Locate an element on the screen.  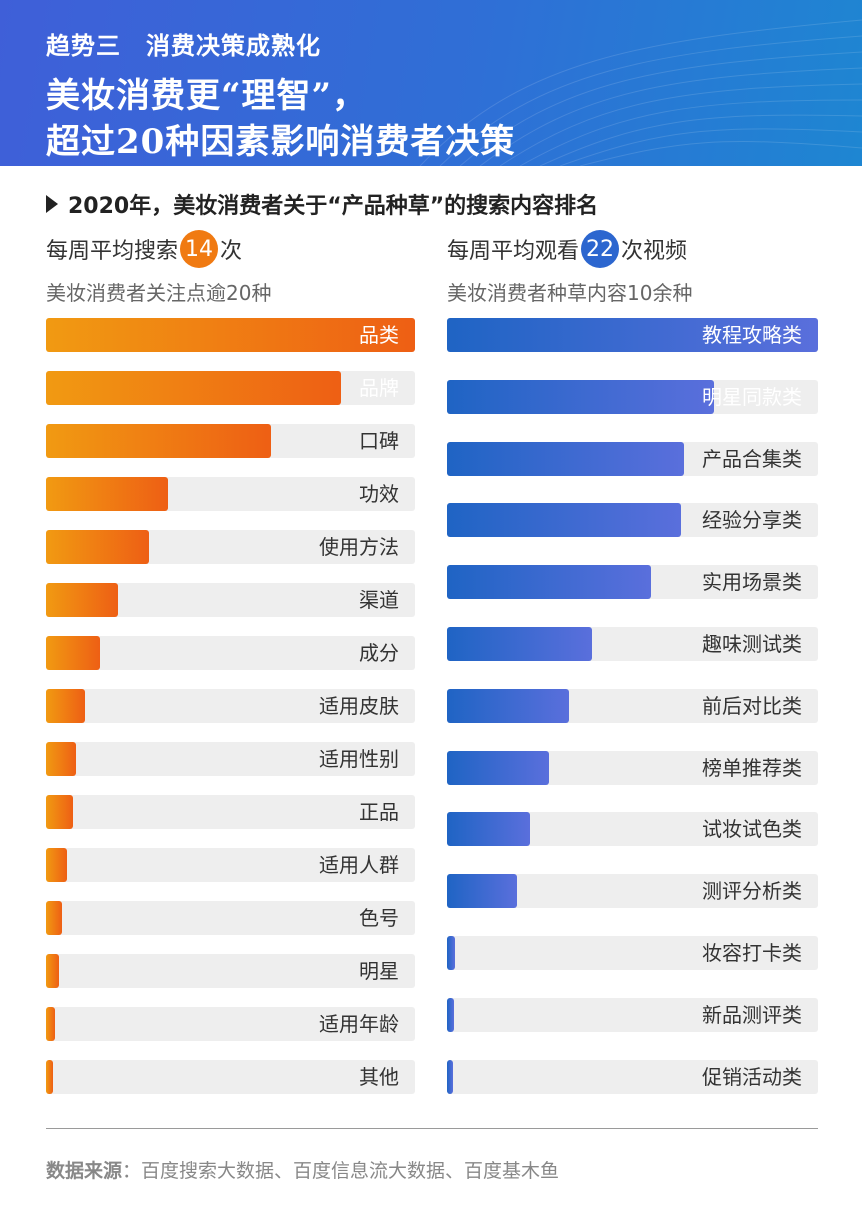
video-type-bar-row: 试妆试色类 is located at coordinates (632, 829).